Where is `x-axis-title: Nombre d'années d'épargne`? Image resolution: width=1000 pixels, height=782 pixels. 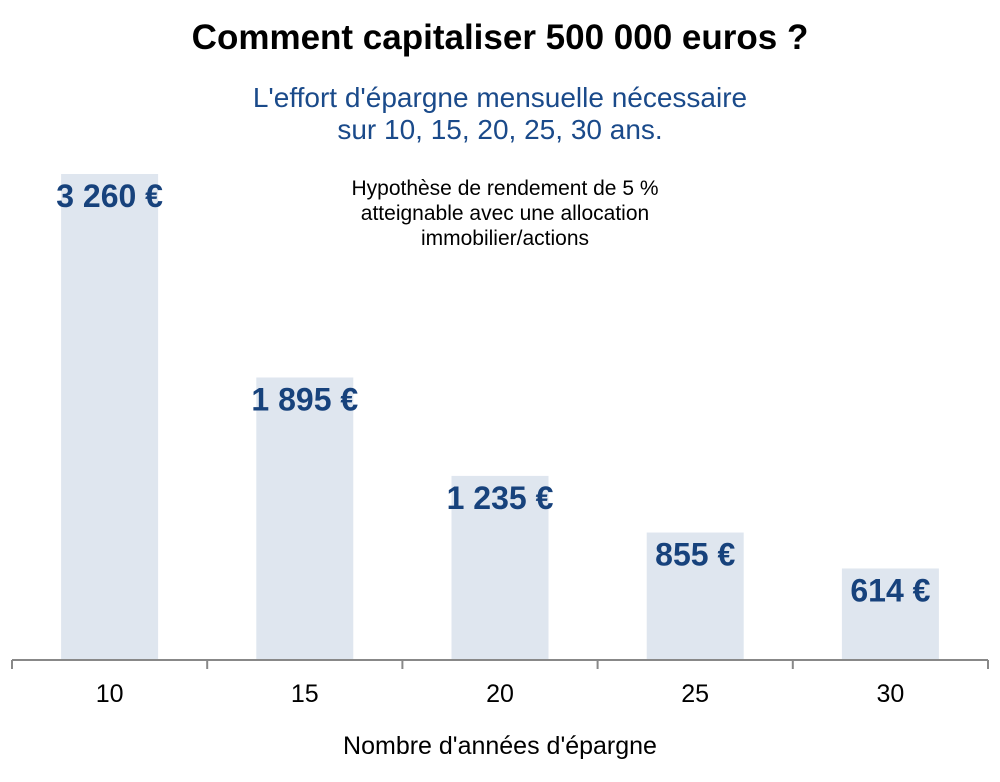
x-axis-title: Nombre d'années d'épargne is located at coordinates (500, 746).